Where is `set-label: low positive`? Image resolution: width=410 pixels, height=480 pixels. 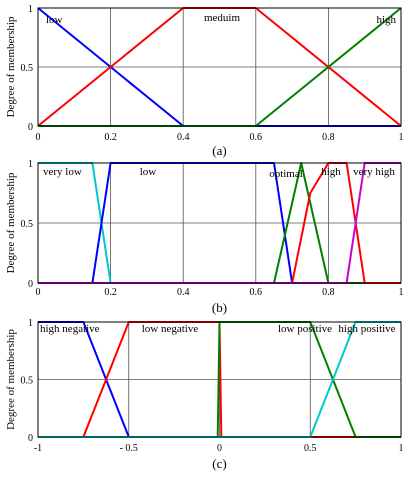
set-label: low positive is located at coordinates (305, 329).